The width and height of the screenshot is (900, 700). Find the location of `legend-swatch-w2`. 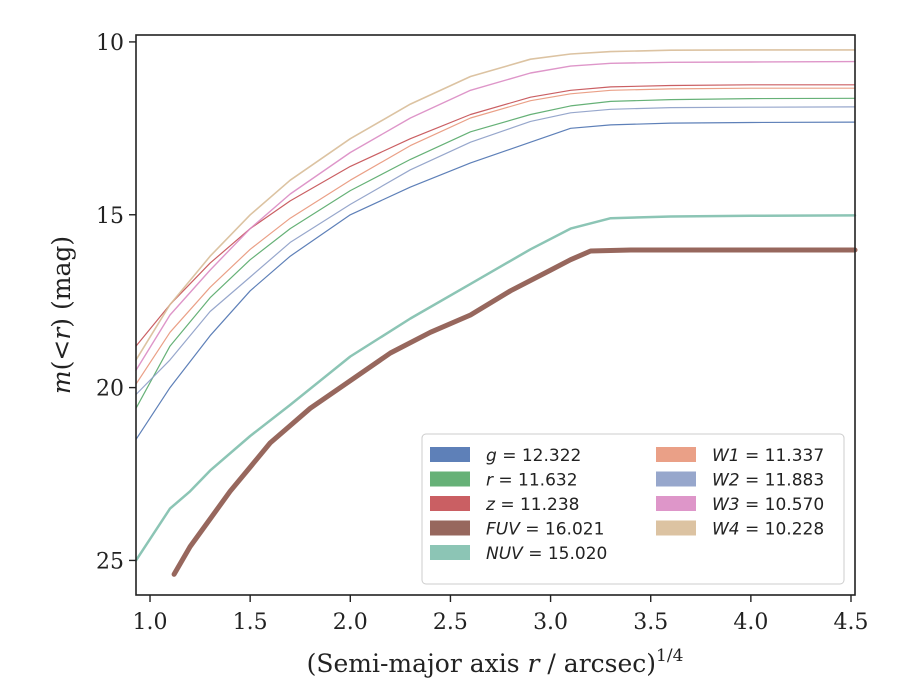

legend-swatch-w2 is located at coordinates (676, 479).